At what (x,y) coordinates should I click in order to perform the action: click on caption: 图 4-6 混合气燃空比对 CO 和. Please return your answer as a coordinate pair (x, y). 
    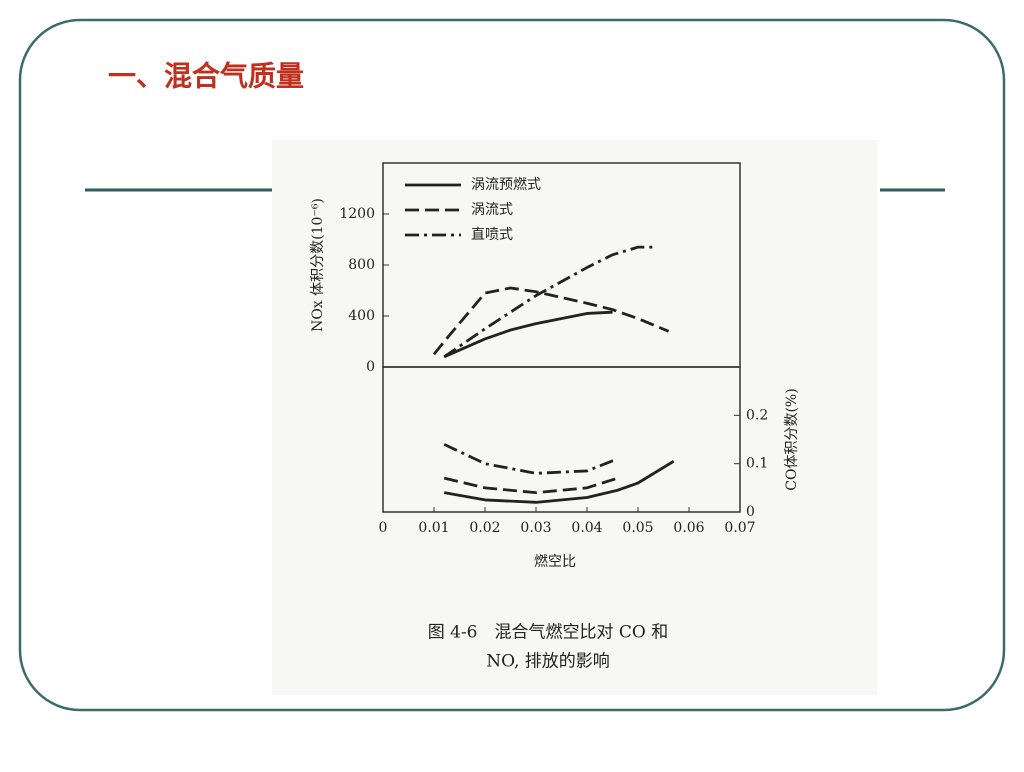
    Looking at the image, I should click on (548, 633).